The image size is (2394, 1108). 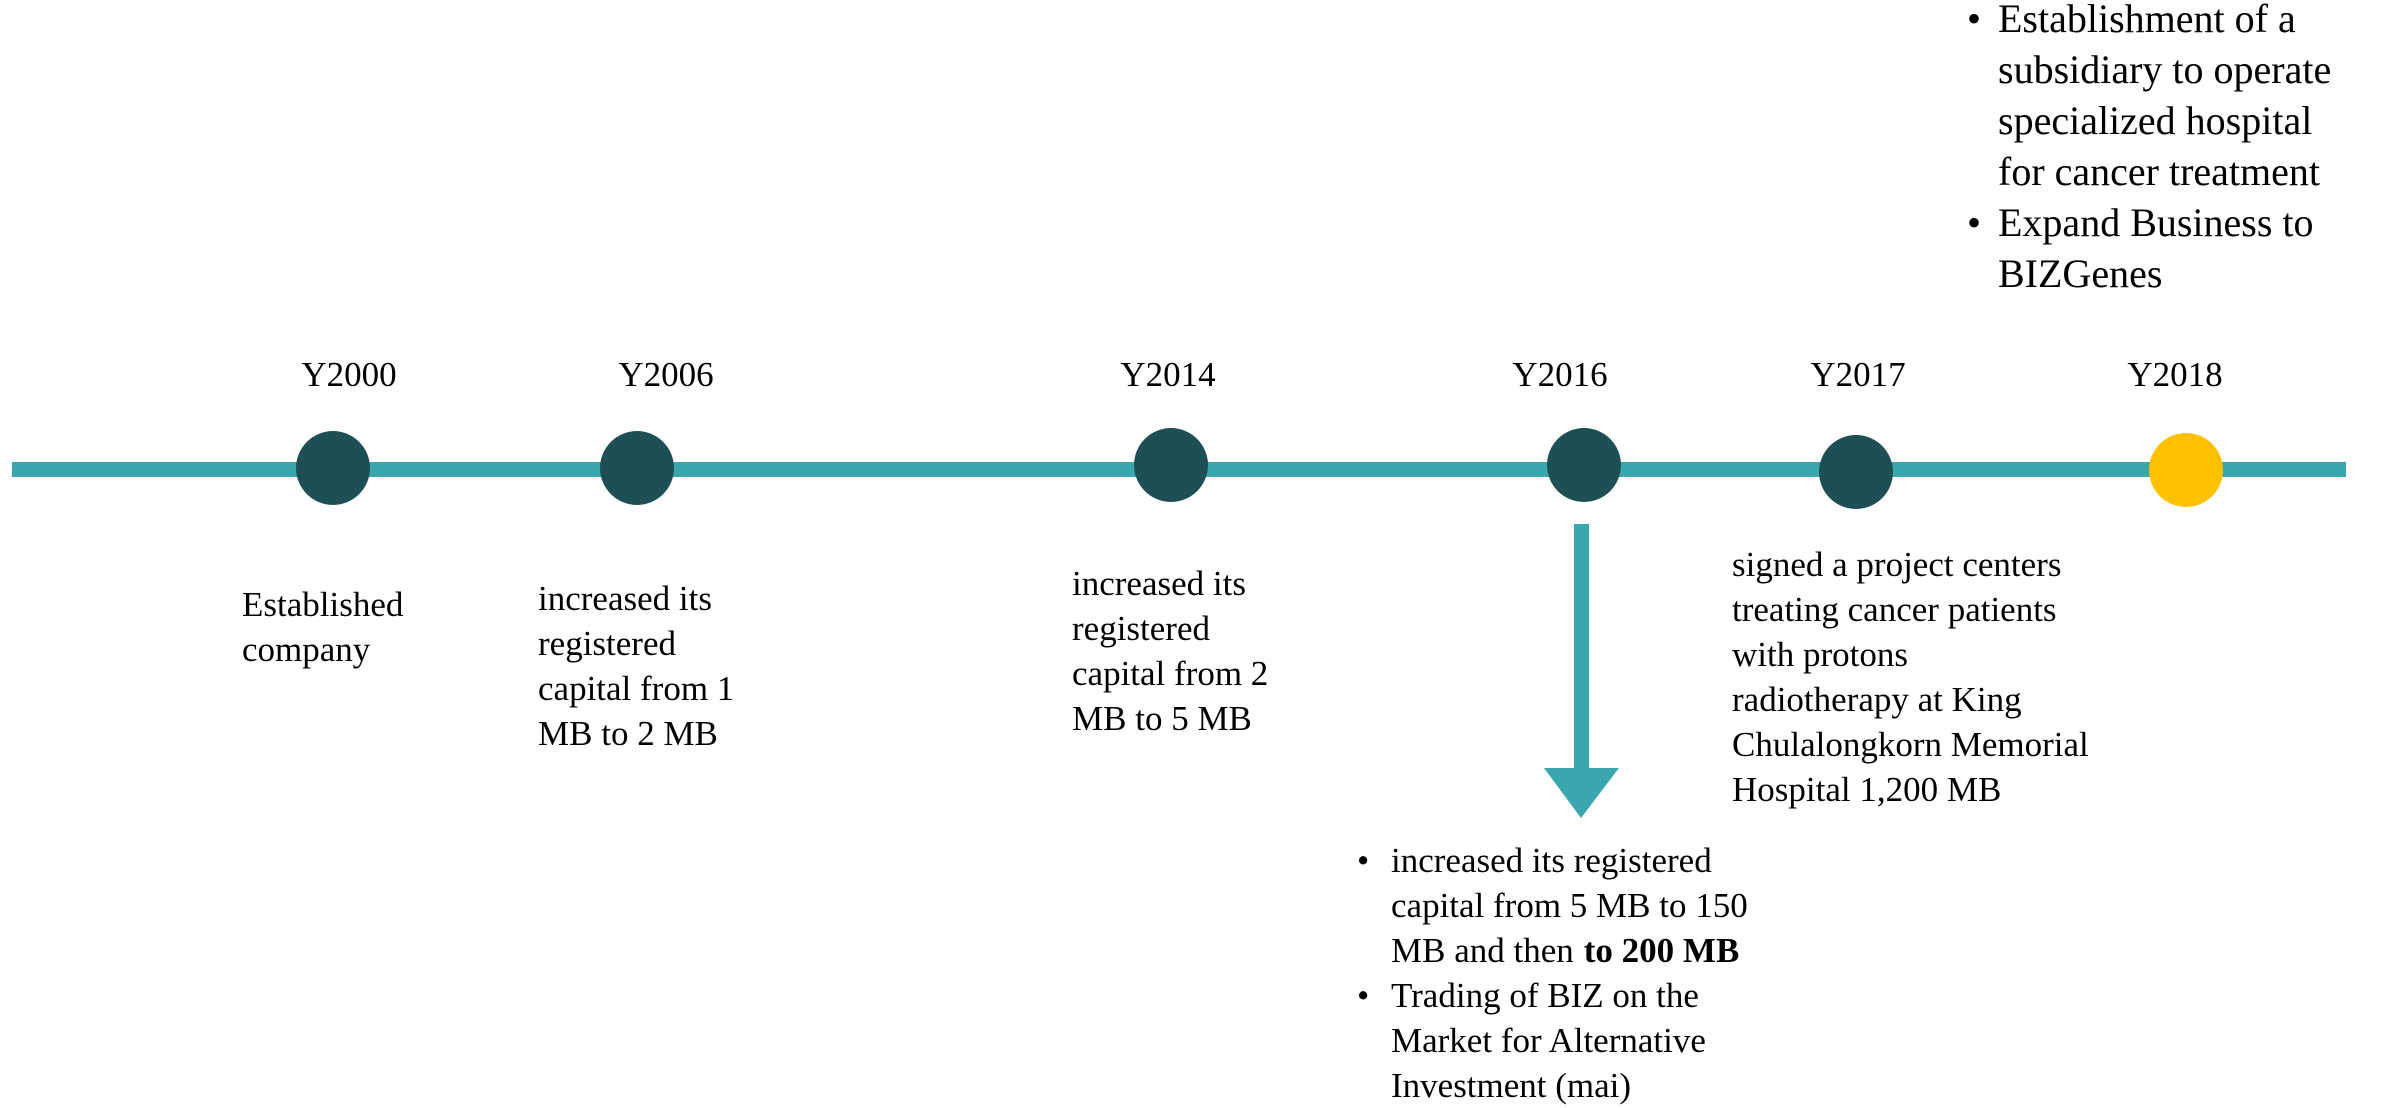 I want to click on bullet-line: MB and then to 200 MB, so click(x=1565, y=950).